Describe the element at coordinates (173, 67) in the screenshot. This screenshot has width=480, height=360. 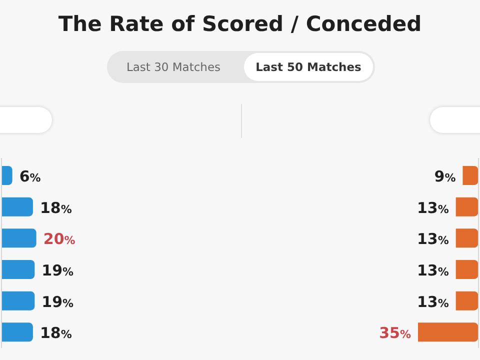
I see `text: Last 30 Matches` at that location.